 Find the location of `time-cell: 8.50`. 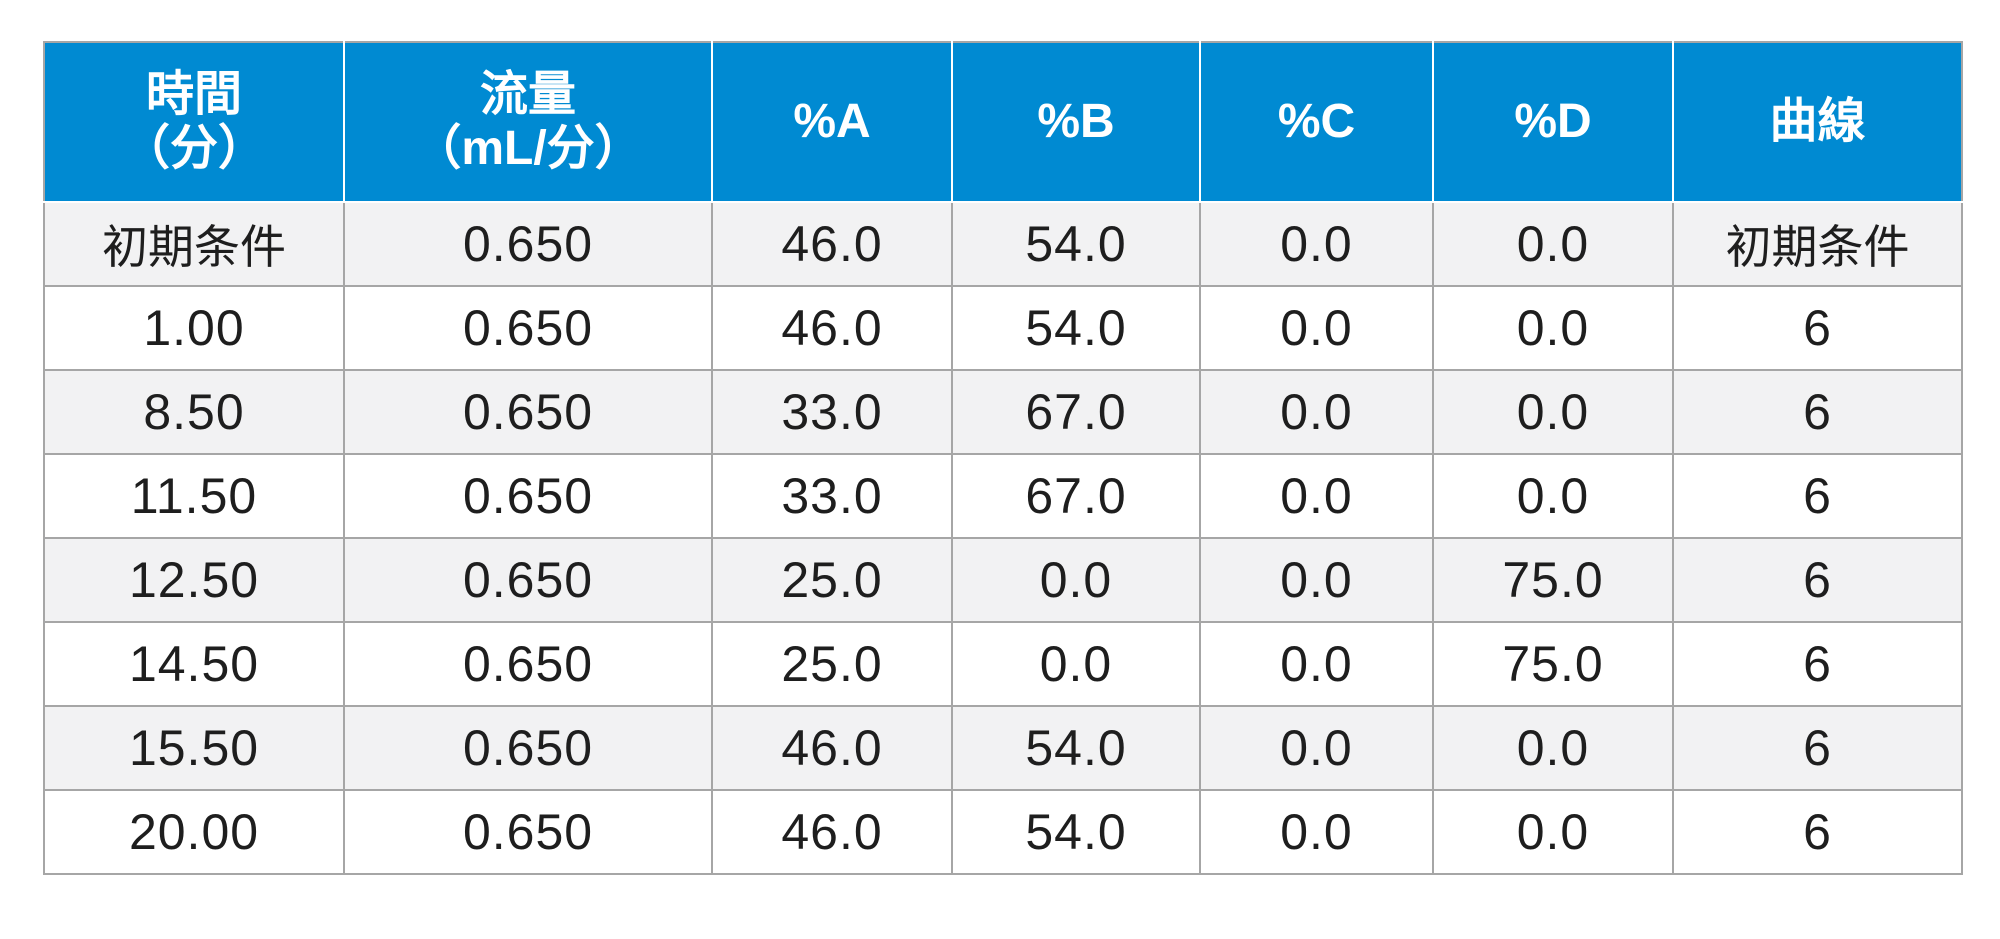

time-cell: 8.50 is located at coordinates (194, 412).